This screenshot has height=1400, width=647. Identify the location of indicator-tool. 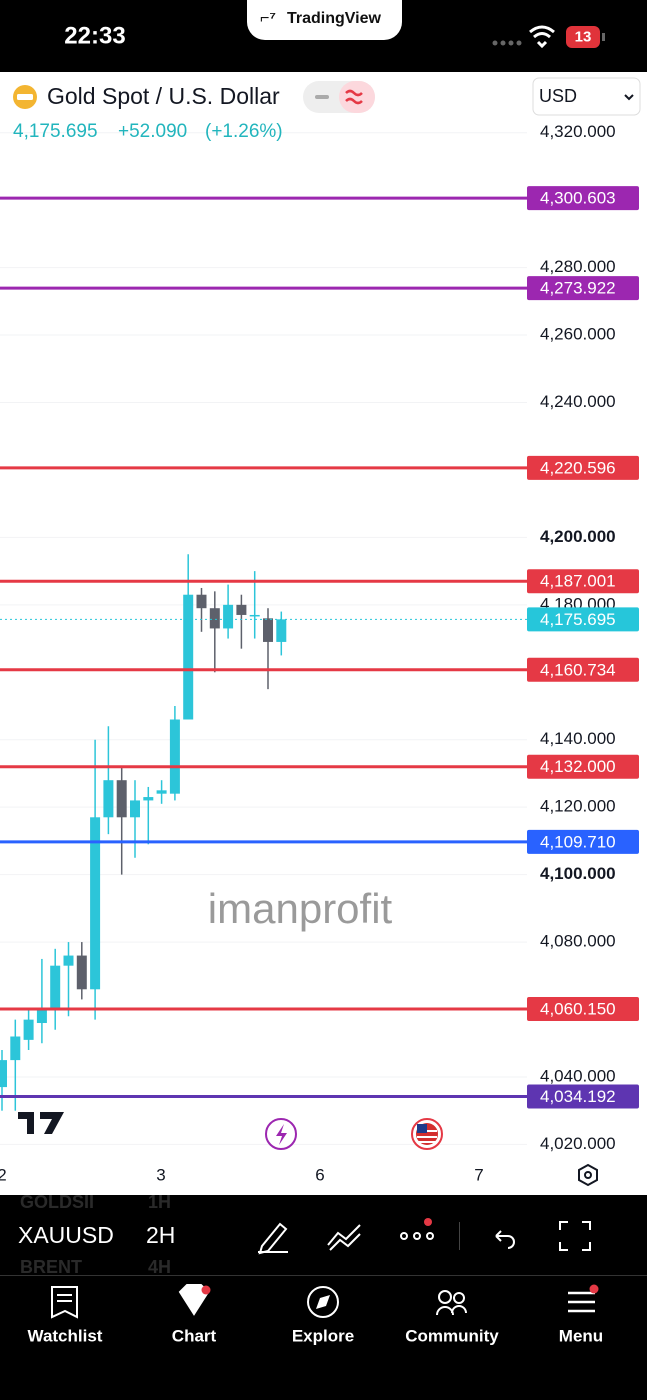
(344, 1237).